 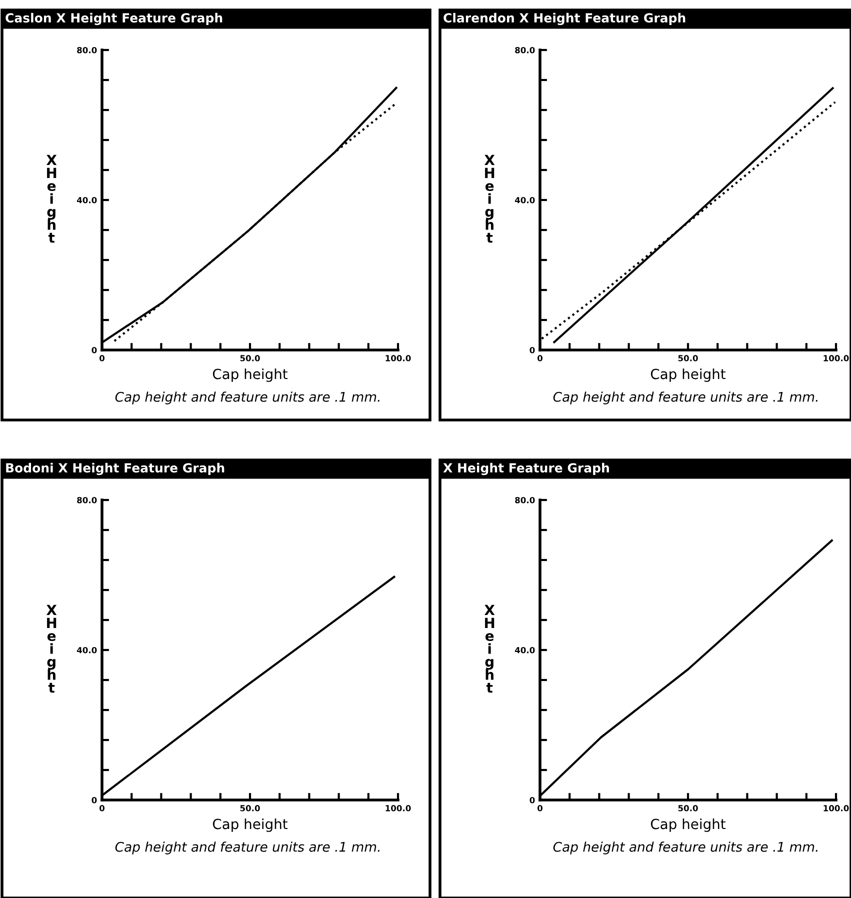 What do you see at coordinates (115, 469) in the screenshot?
I see `chart-title: Bodoni X Height Feature Graph` at bounding box center [115, 469].